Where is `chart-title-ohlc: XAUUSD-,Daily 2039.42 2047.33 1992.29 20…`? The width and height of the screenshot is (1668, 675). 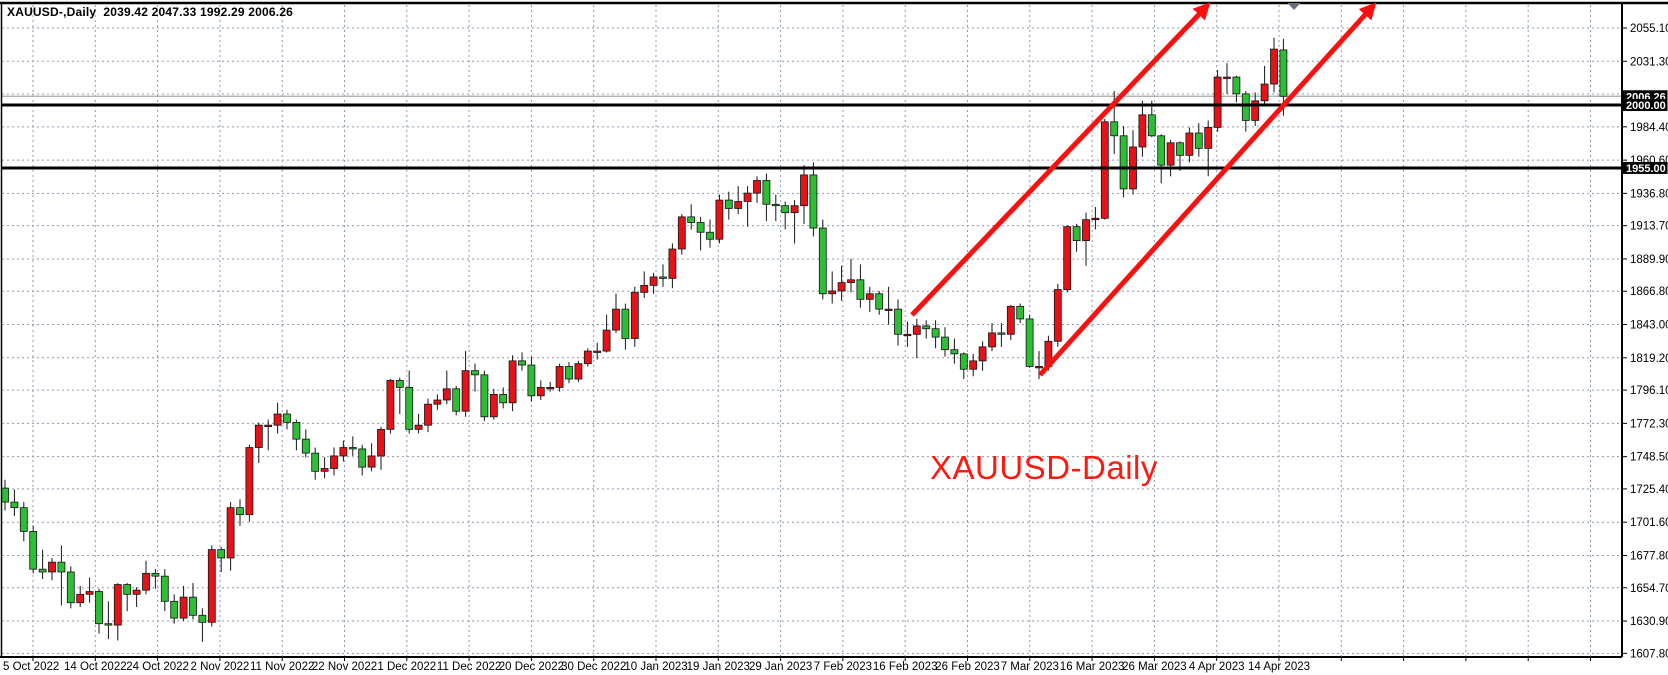
chart-title-ohlc: XAUUSD-,Daily 2039.42 2047.33 1992.29 20… is located at coordinates (150, 12).